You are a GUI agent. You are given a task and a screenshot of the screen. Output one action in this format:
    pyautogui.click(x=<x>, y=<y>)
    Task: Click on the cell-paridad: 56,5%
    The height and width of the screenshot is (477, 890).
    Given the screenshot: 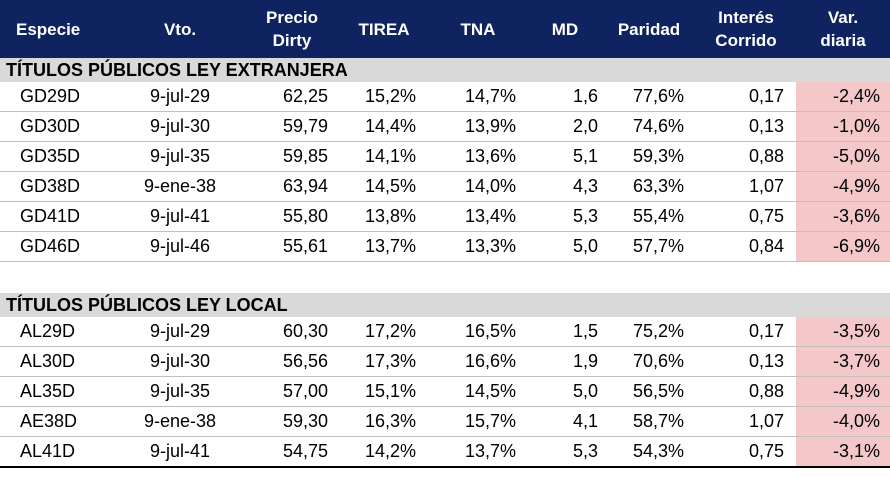 What is the action you would take?
    pyautogui.click(x=649, y=391)
    